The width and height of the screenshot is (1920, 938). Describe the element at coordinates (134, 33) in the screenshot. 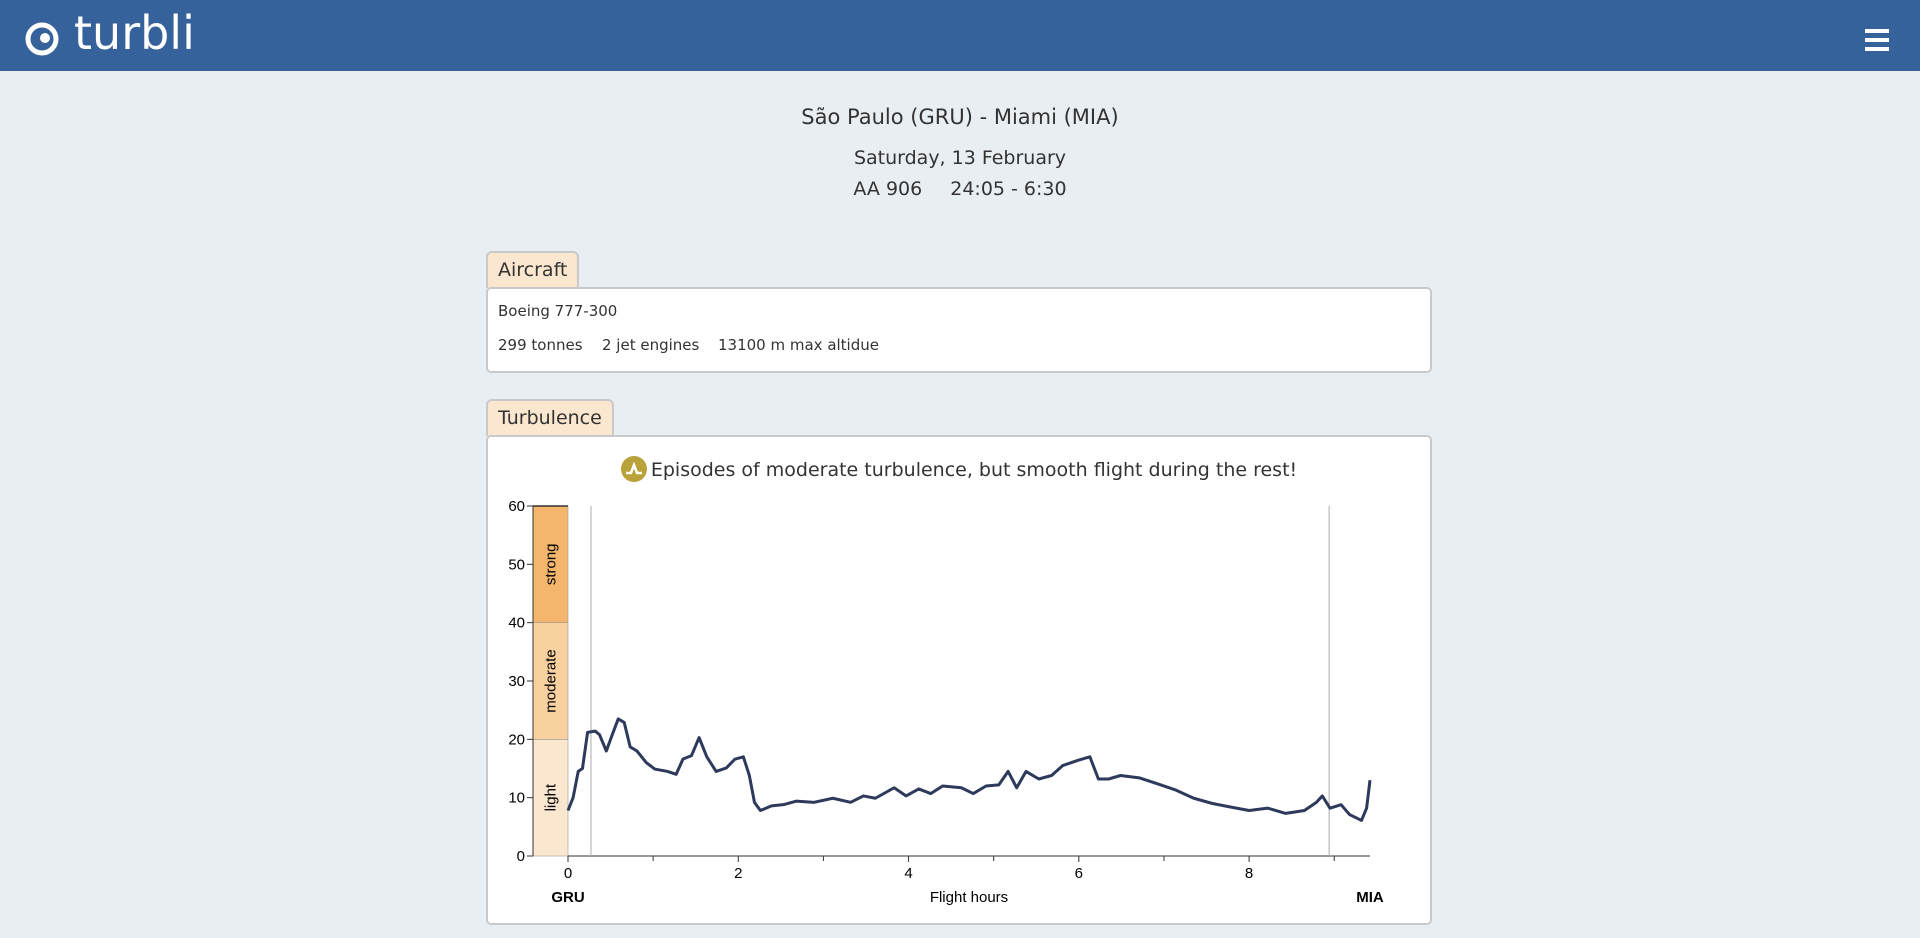

I see `brand: turbli` at that location.